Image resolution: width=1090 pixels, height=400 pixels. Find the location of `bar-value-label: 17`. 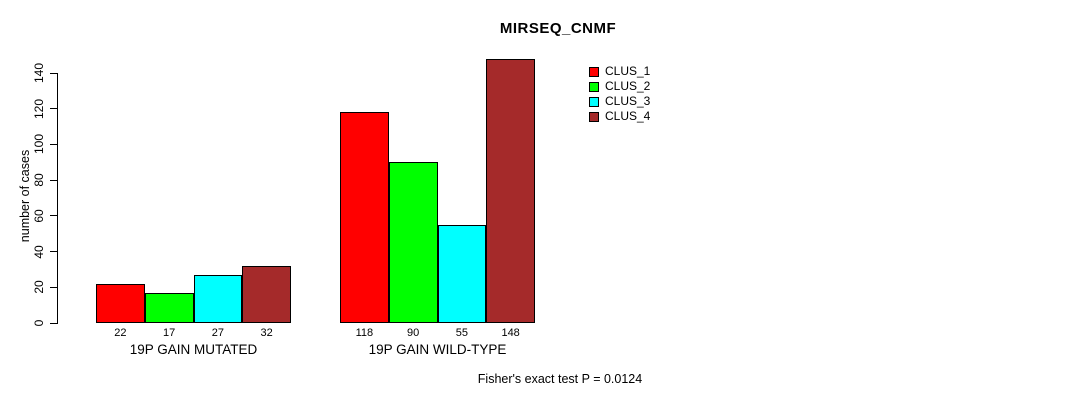

bar-value-label: 17 is located at coordinates (169, 333).